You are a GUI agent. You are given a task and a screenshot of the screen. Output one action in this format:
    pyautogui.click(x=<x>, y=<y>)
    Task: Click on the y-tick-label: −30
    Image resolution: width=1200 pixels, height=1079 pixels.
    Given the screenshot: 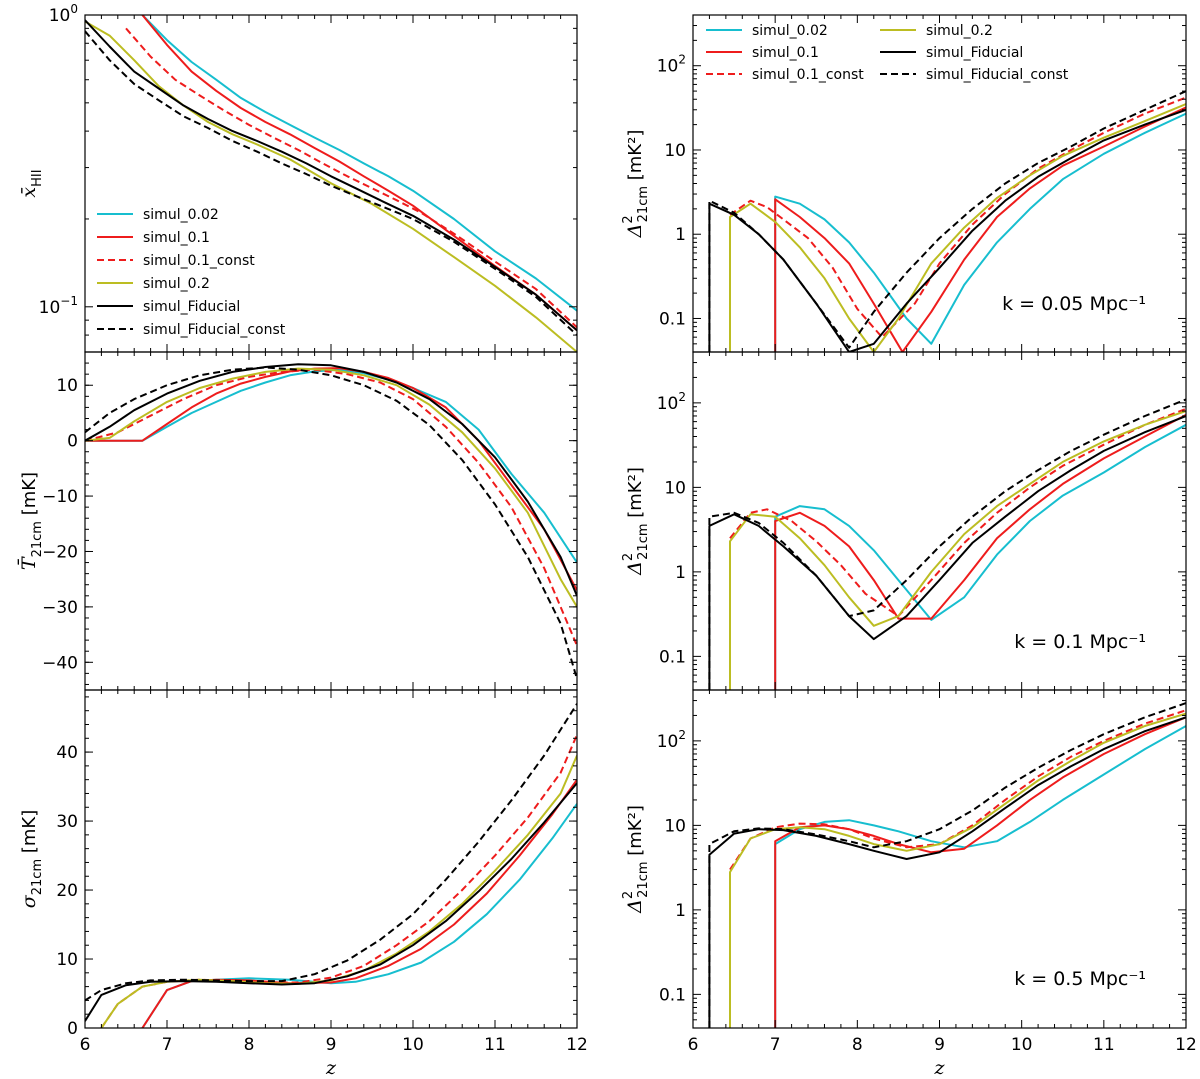 What is the action you would take?
    pyautogui.click(x=60, y=608)
    